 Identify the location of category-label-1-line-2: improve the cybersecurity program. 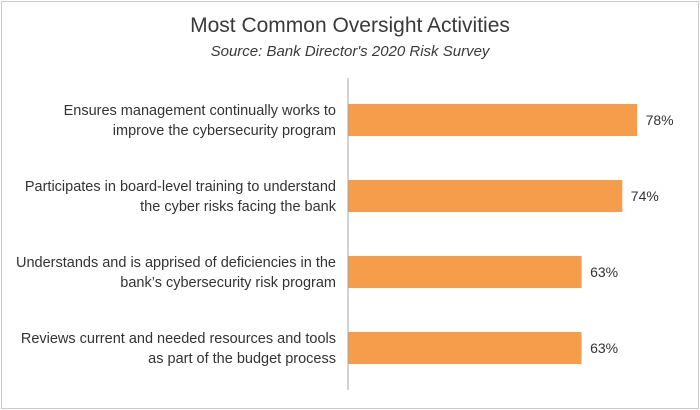
(224, 131).